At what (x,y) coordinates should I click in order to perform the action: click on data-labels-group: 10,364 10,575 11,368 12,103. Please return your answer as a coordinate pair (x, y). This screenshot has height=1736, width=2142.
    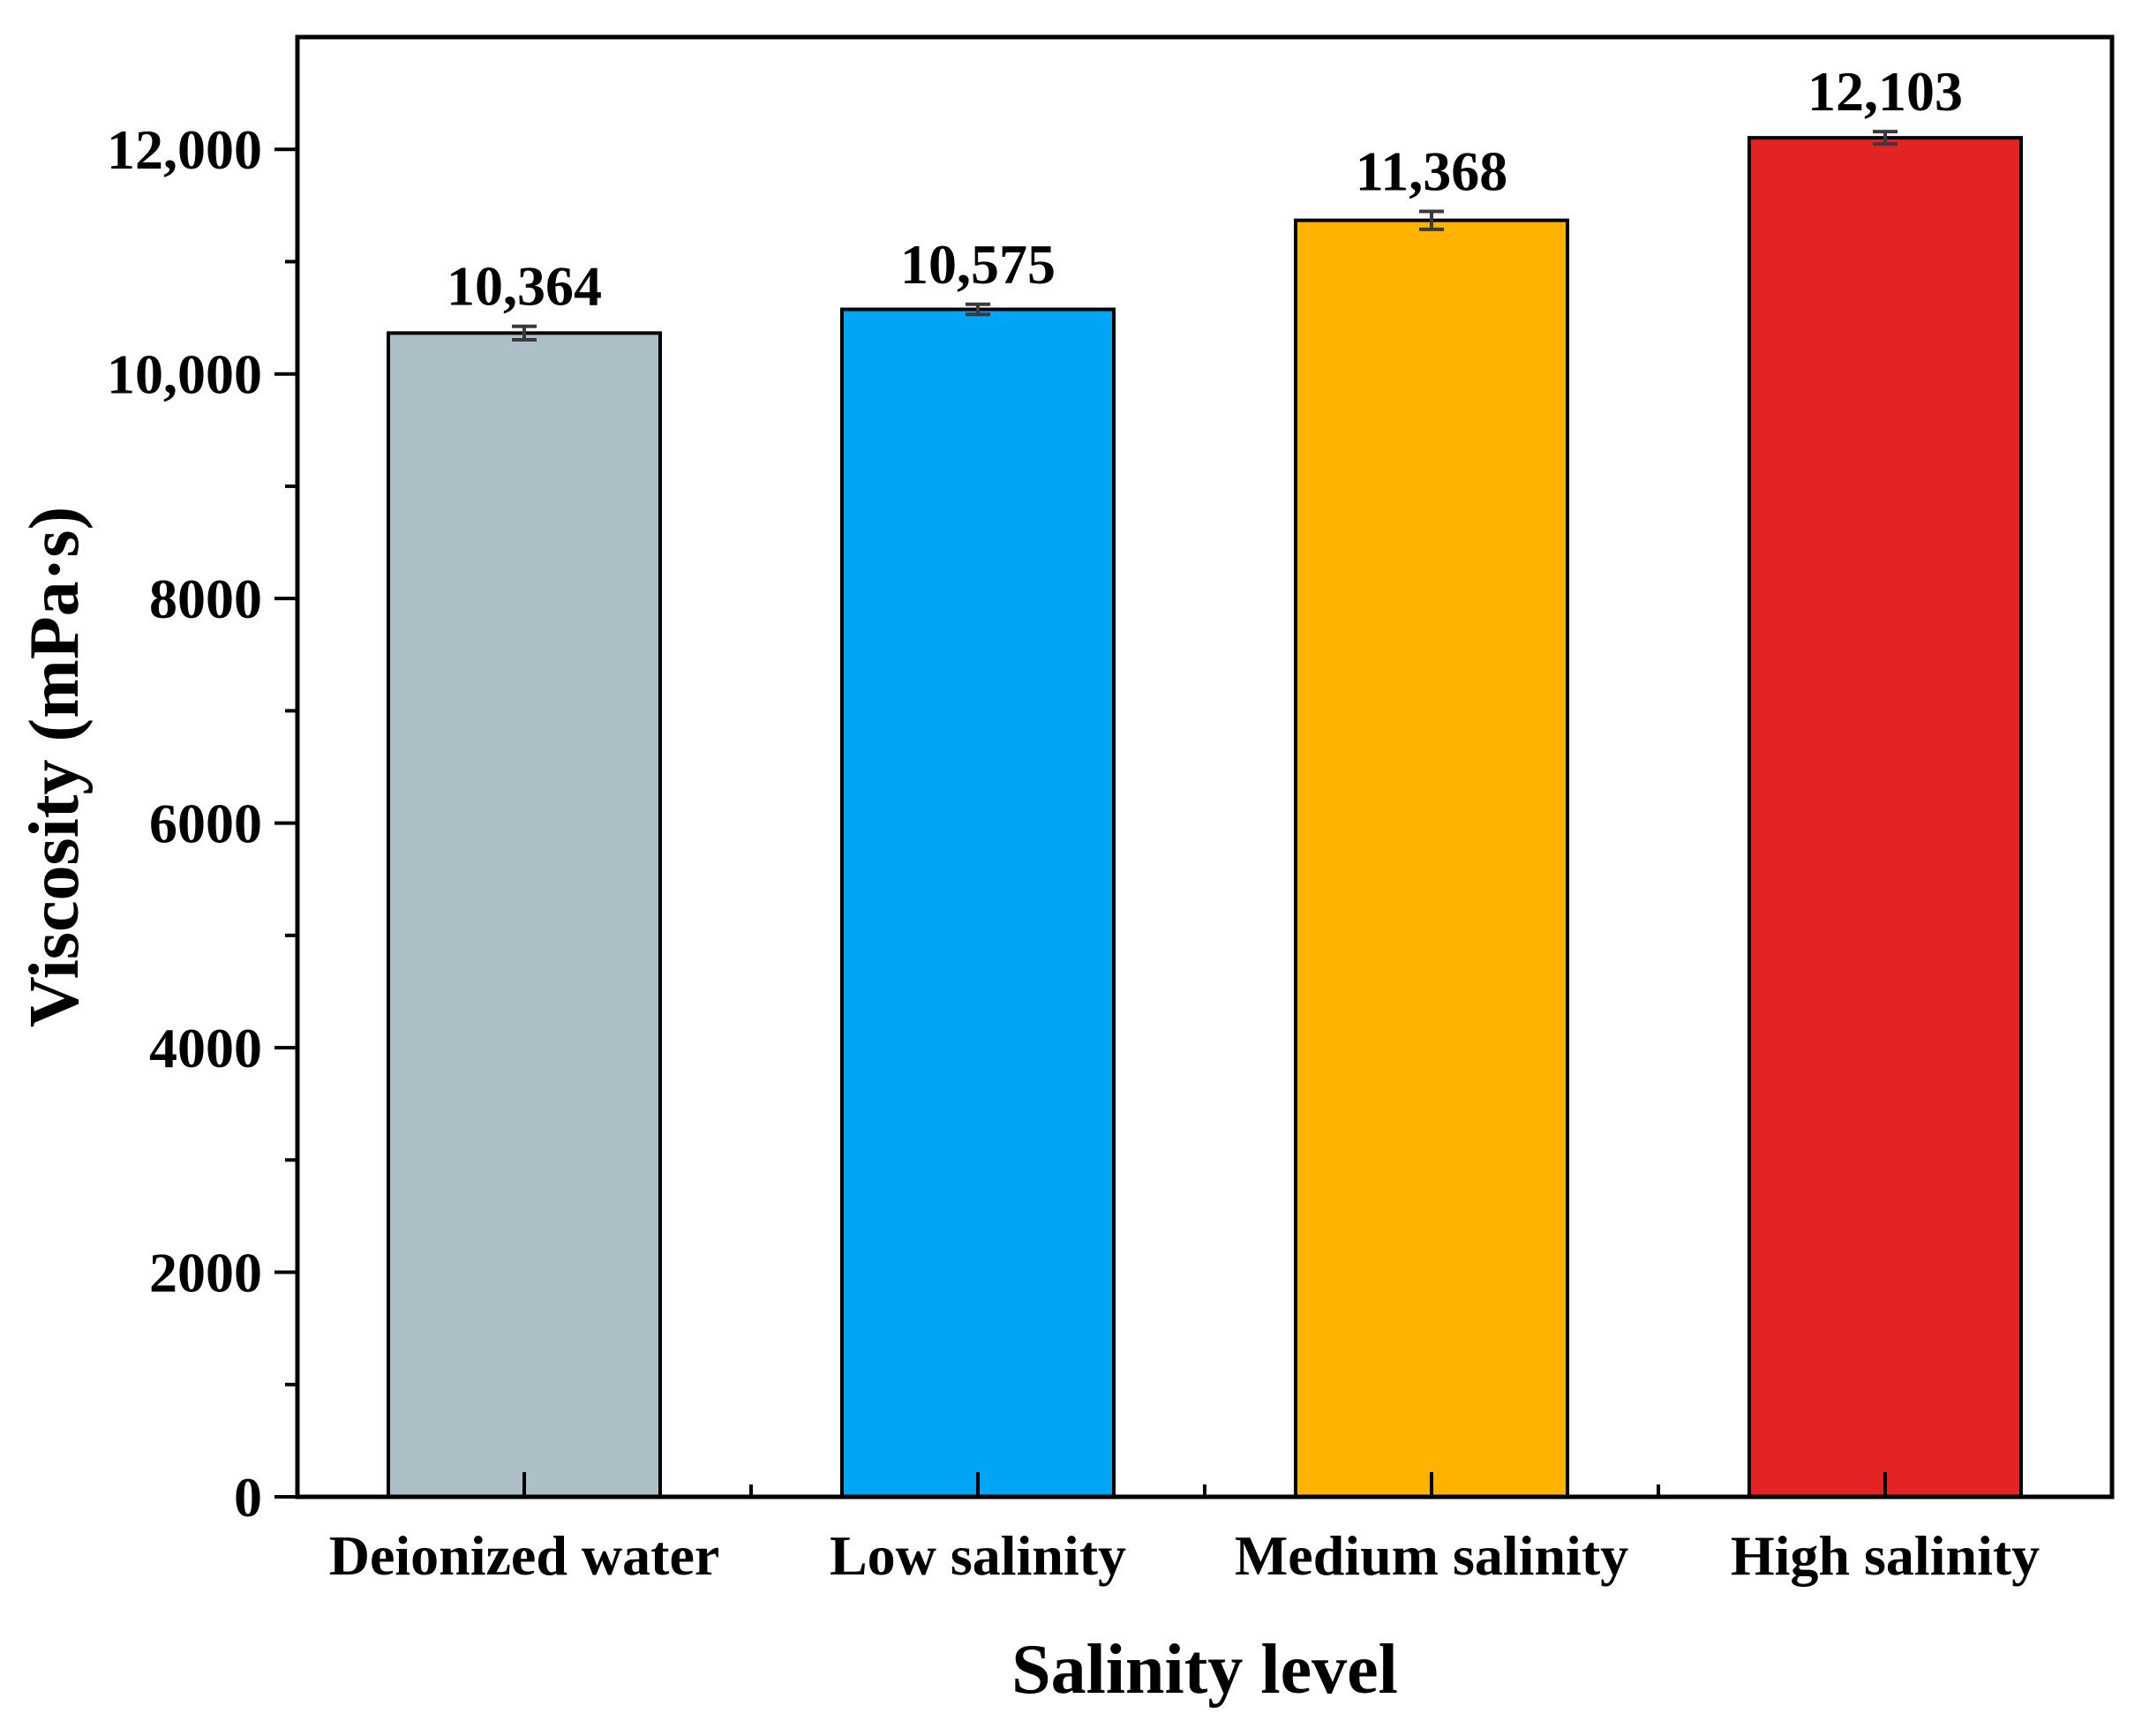
    Looking at the image, I should click on (1205, 189).